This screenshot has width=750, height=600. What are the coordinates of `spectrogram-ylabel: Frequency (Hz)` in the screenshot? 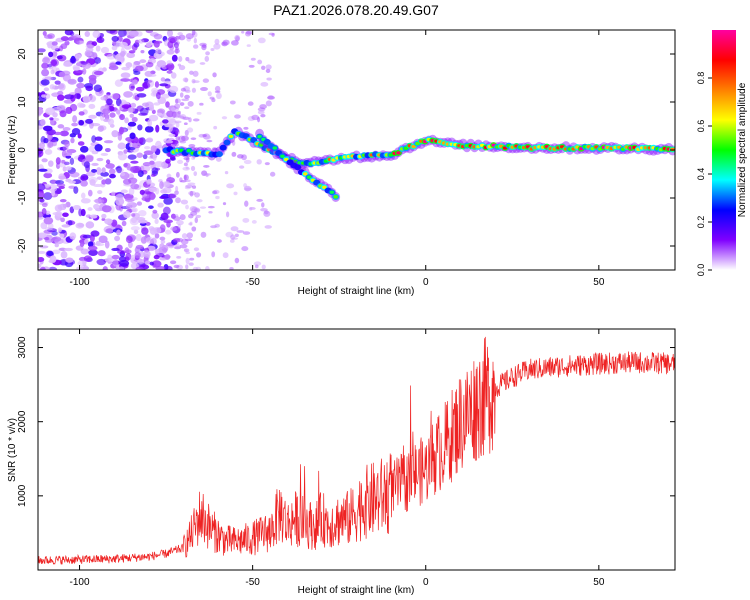 It's located at (12, 150).